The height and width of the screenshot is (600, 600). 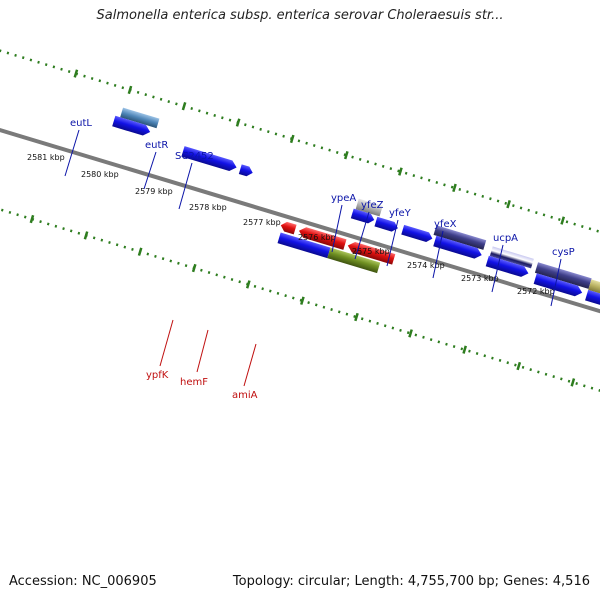 What do you see at coordinates (497, 268) in the screenshot?
I see `leader-ucpA` at bounding box center [497, 268].